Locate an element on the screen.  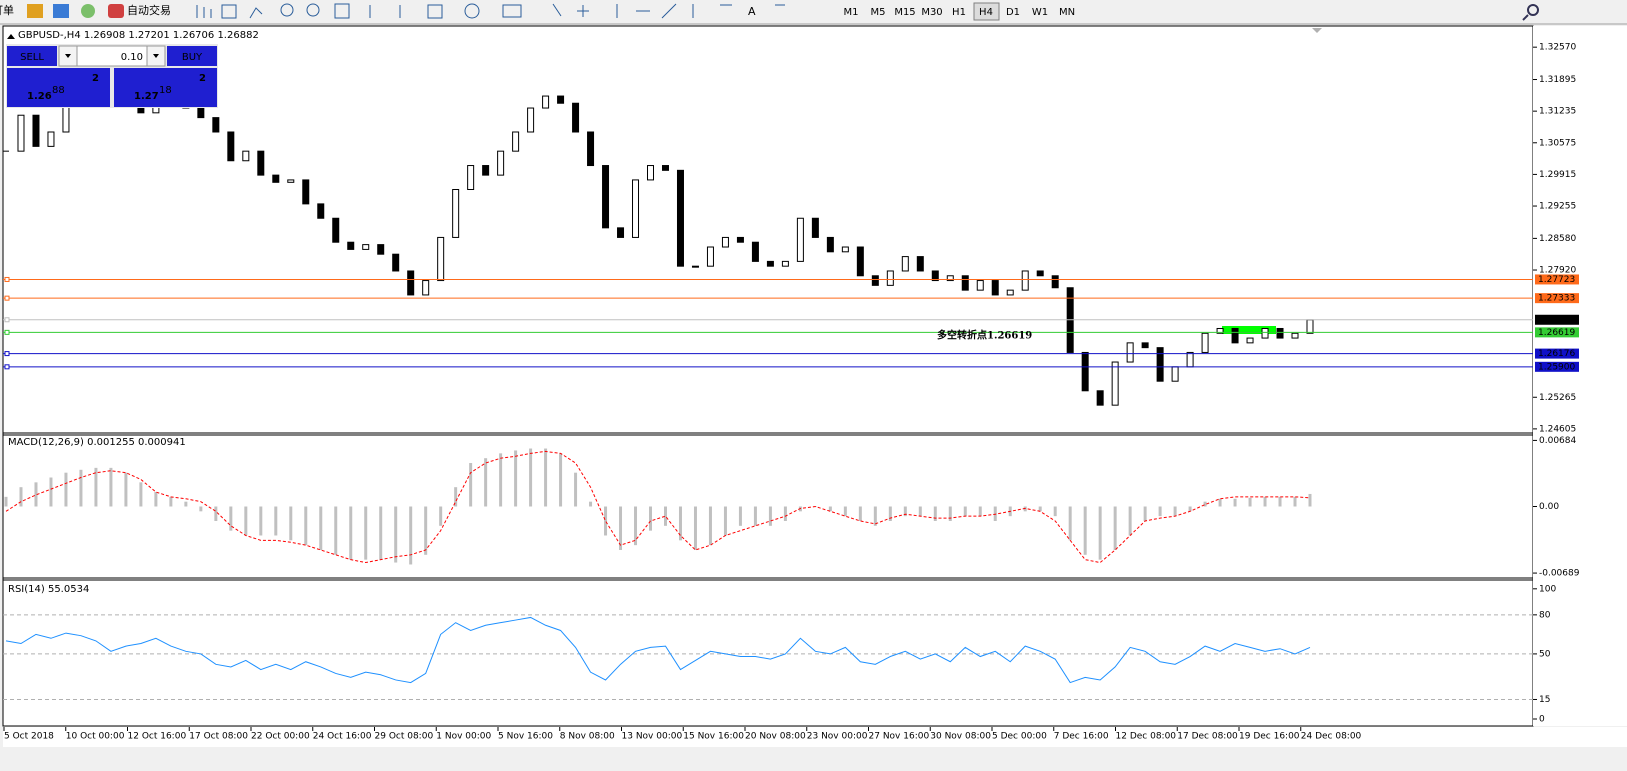
buy-button is located at coordinates (192, 56).